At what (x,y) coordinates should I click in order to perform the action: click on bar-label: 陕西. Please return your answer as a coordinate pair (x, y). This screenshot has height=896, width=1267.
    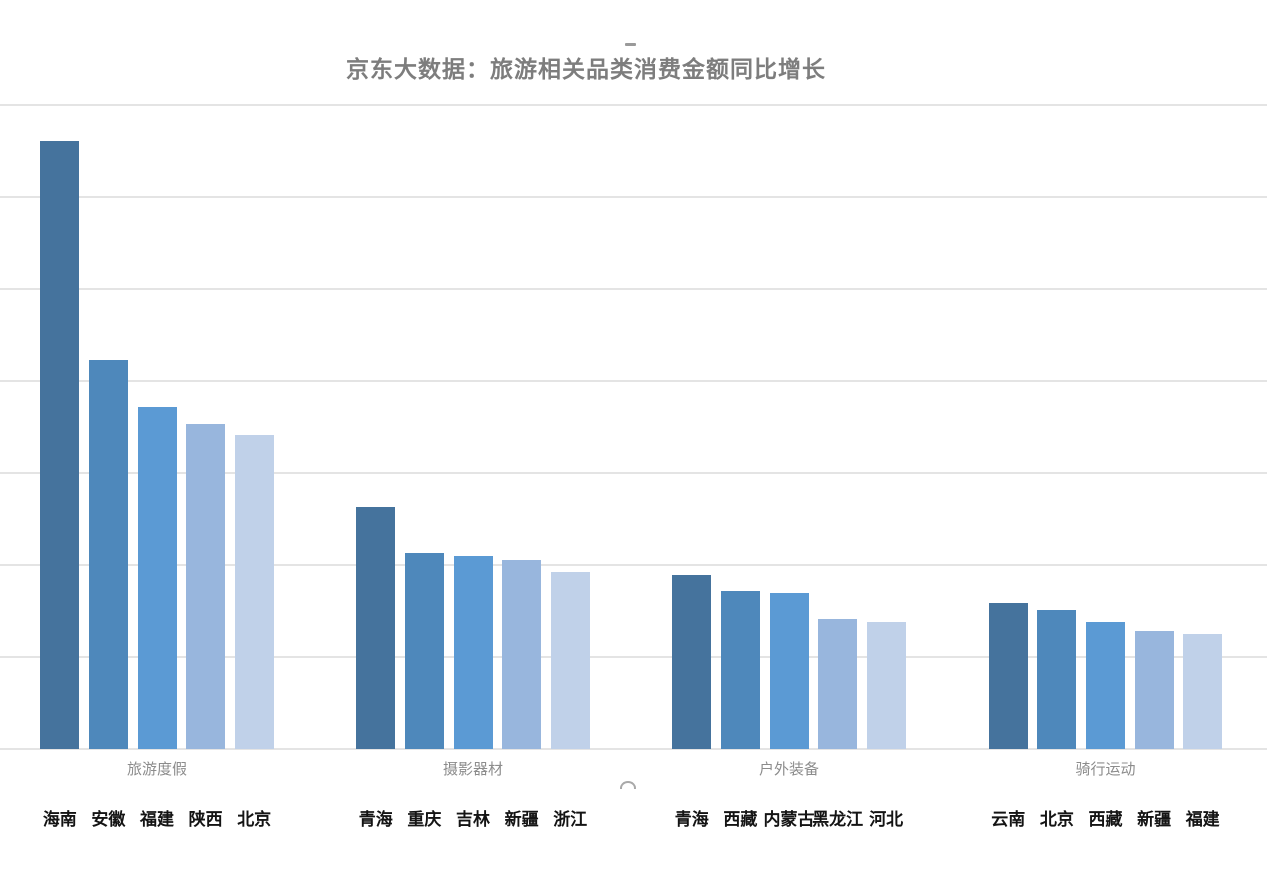
    Looking at the image, I should click on (205, 819).